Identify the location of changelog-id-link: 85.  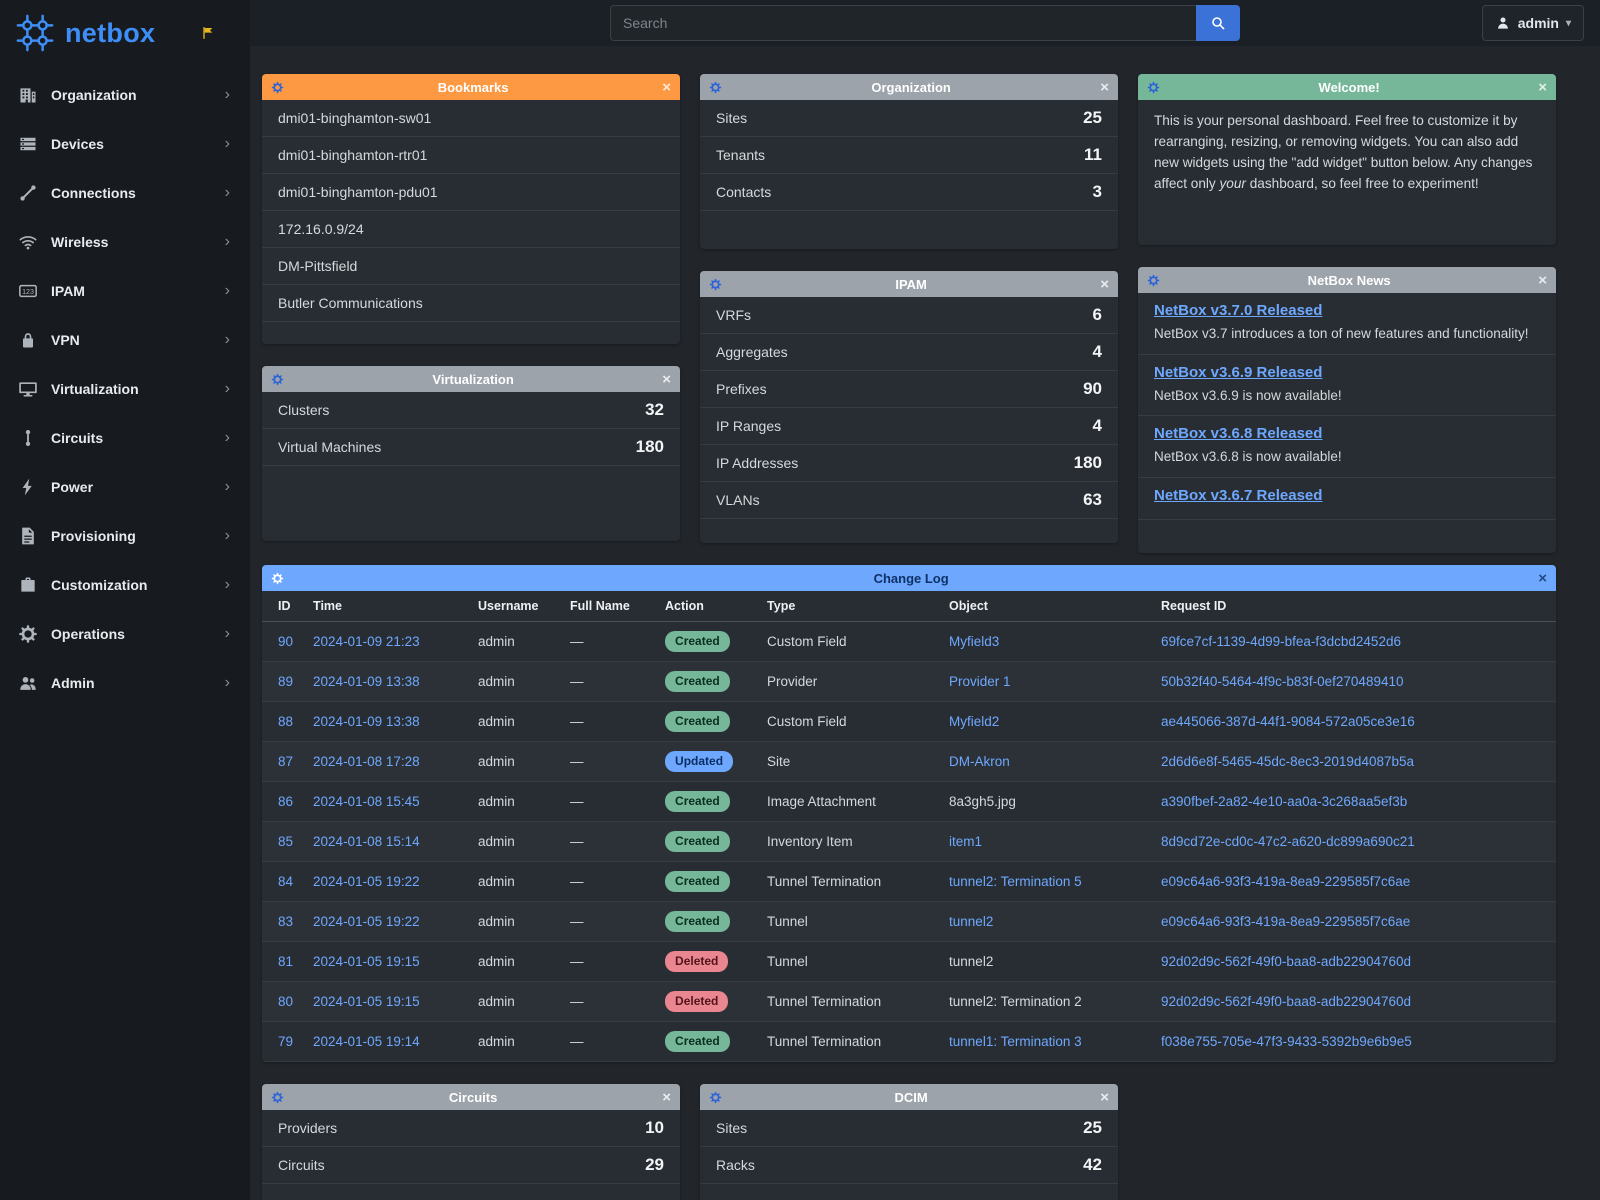
(286, 841).